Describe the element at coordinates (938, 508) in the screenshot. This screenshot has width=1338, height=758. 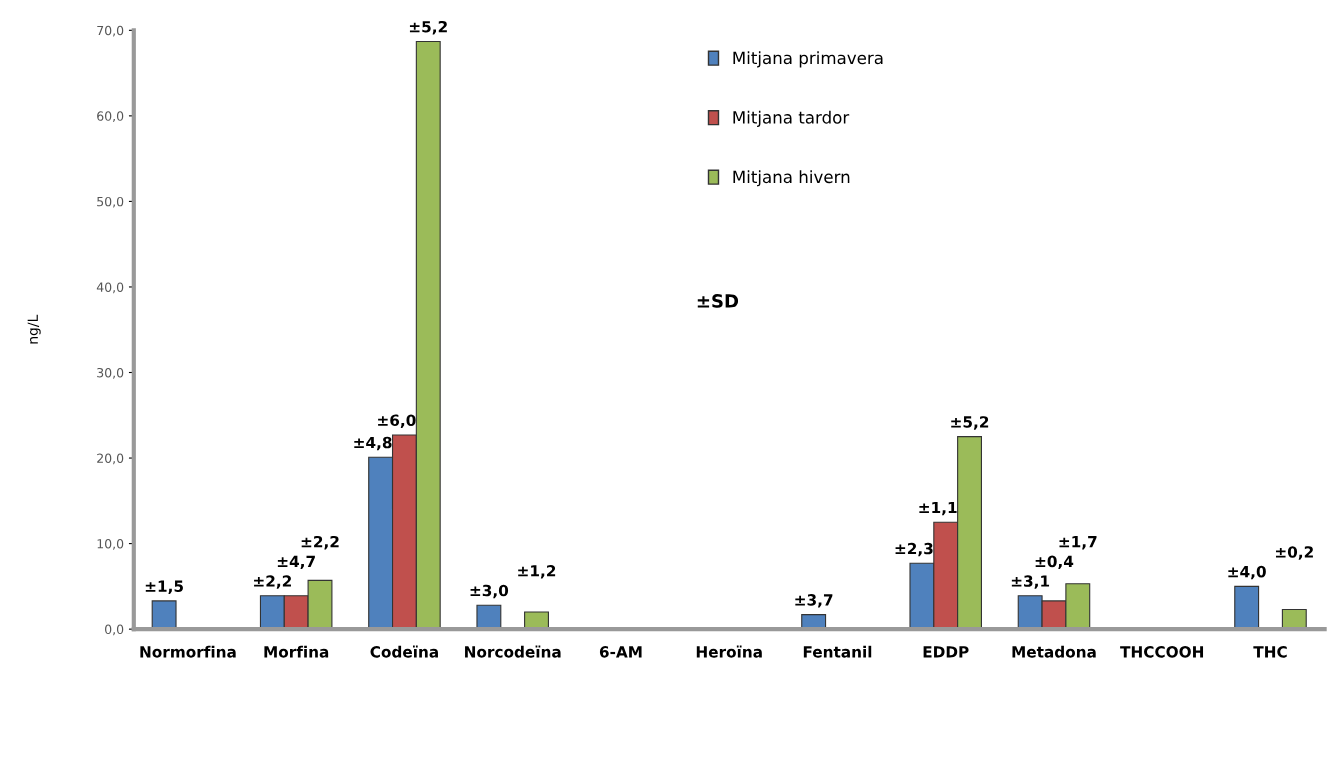
I see `annotation: ±1,1` at that location.